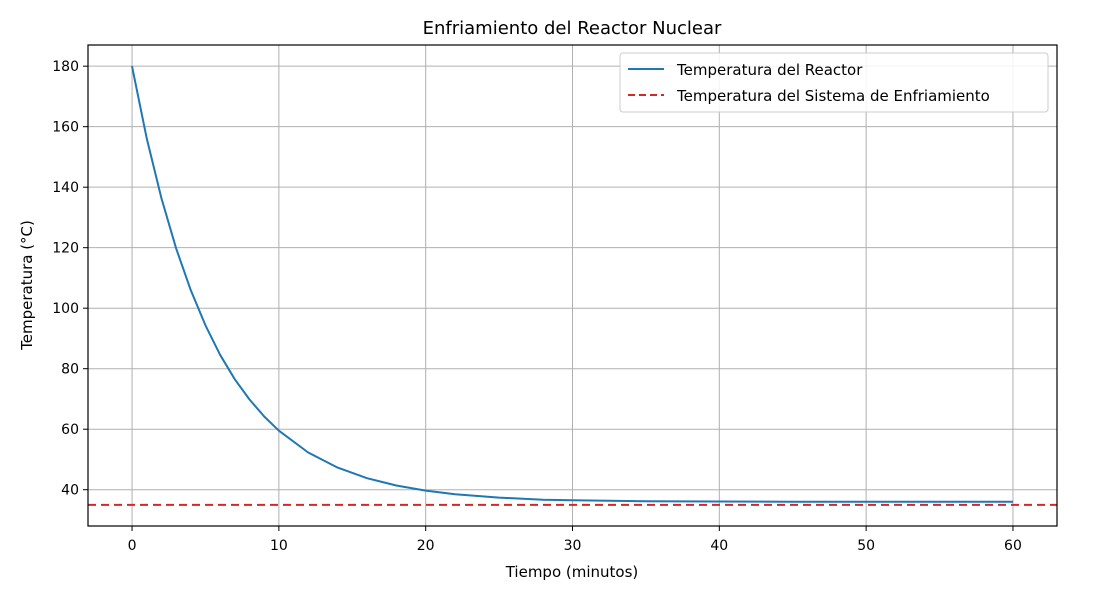 This screenshot has width=1113, height=597. Describe the element at coordinates (426, 546) in the screenshot. I see `x-tick-label: 20` at that location.